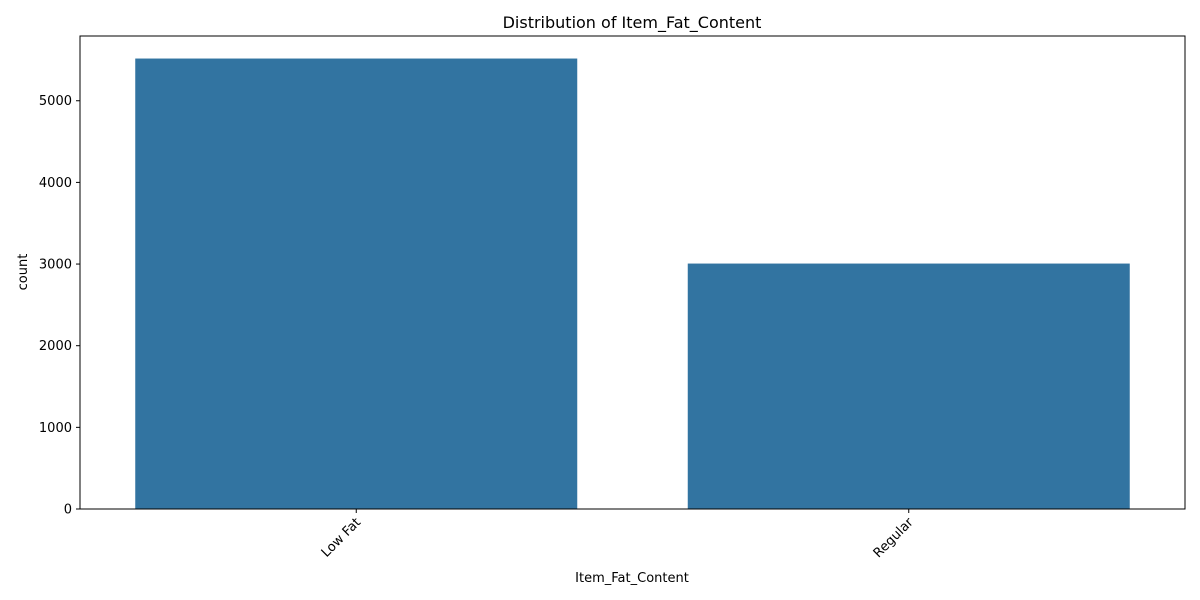 Image resolution: width=1200 pixels, height=600 pixels. Describe the element at coordinates (55, 101) in the screenshot. I see `y-tick-label: 5000` at that location.